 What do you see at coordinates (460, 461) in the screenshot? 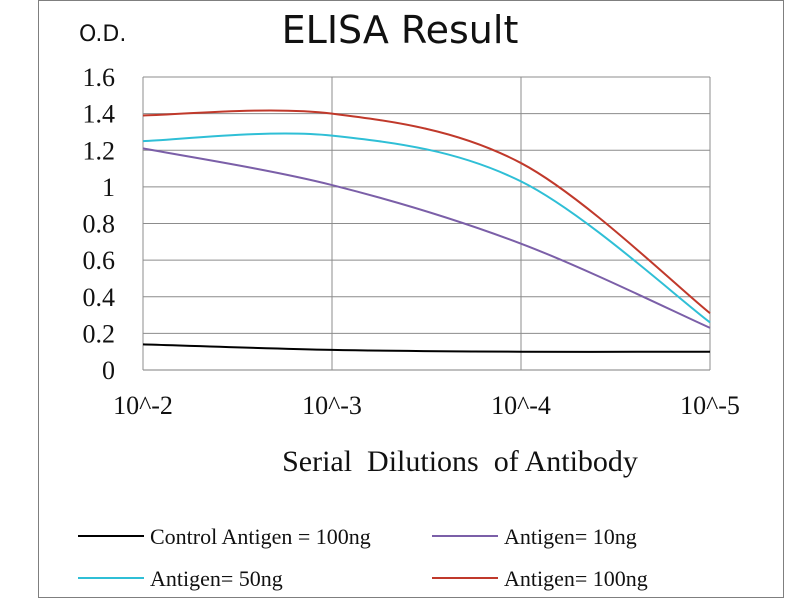
I see `x-axis-label: Serial Dilutions of Antibody` at bounding box center [460, 461].